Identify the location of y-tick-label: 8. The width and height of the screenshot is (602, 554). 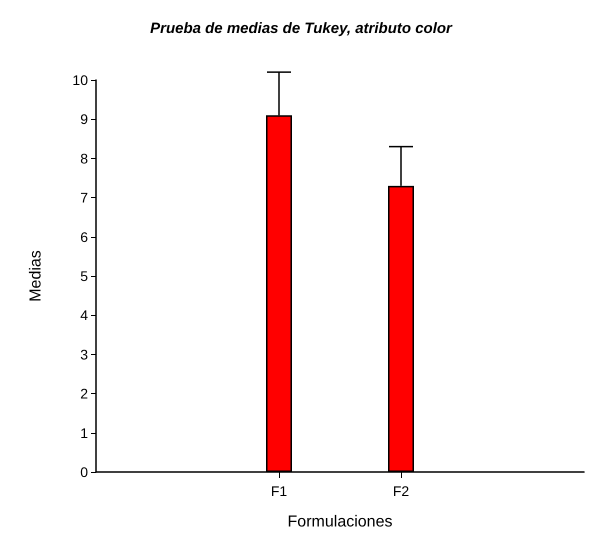
(84, 158).